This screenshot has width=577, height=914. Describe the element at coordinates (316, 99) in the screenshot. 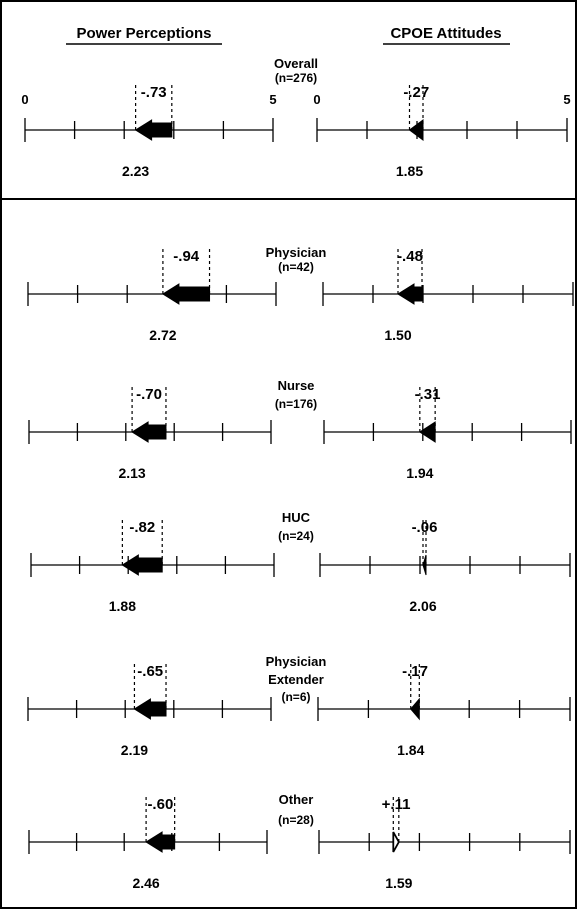

I see `cpoe-scale-min: 0` at that location.